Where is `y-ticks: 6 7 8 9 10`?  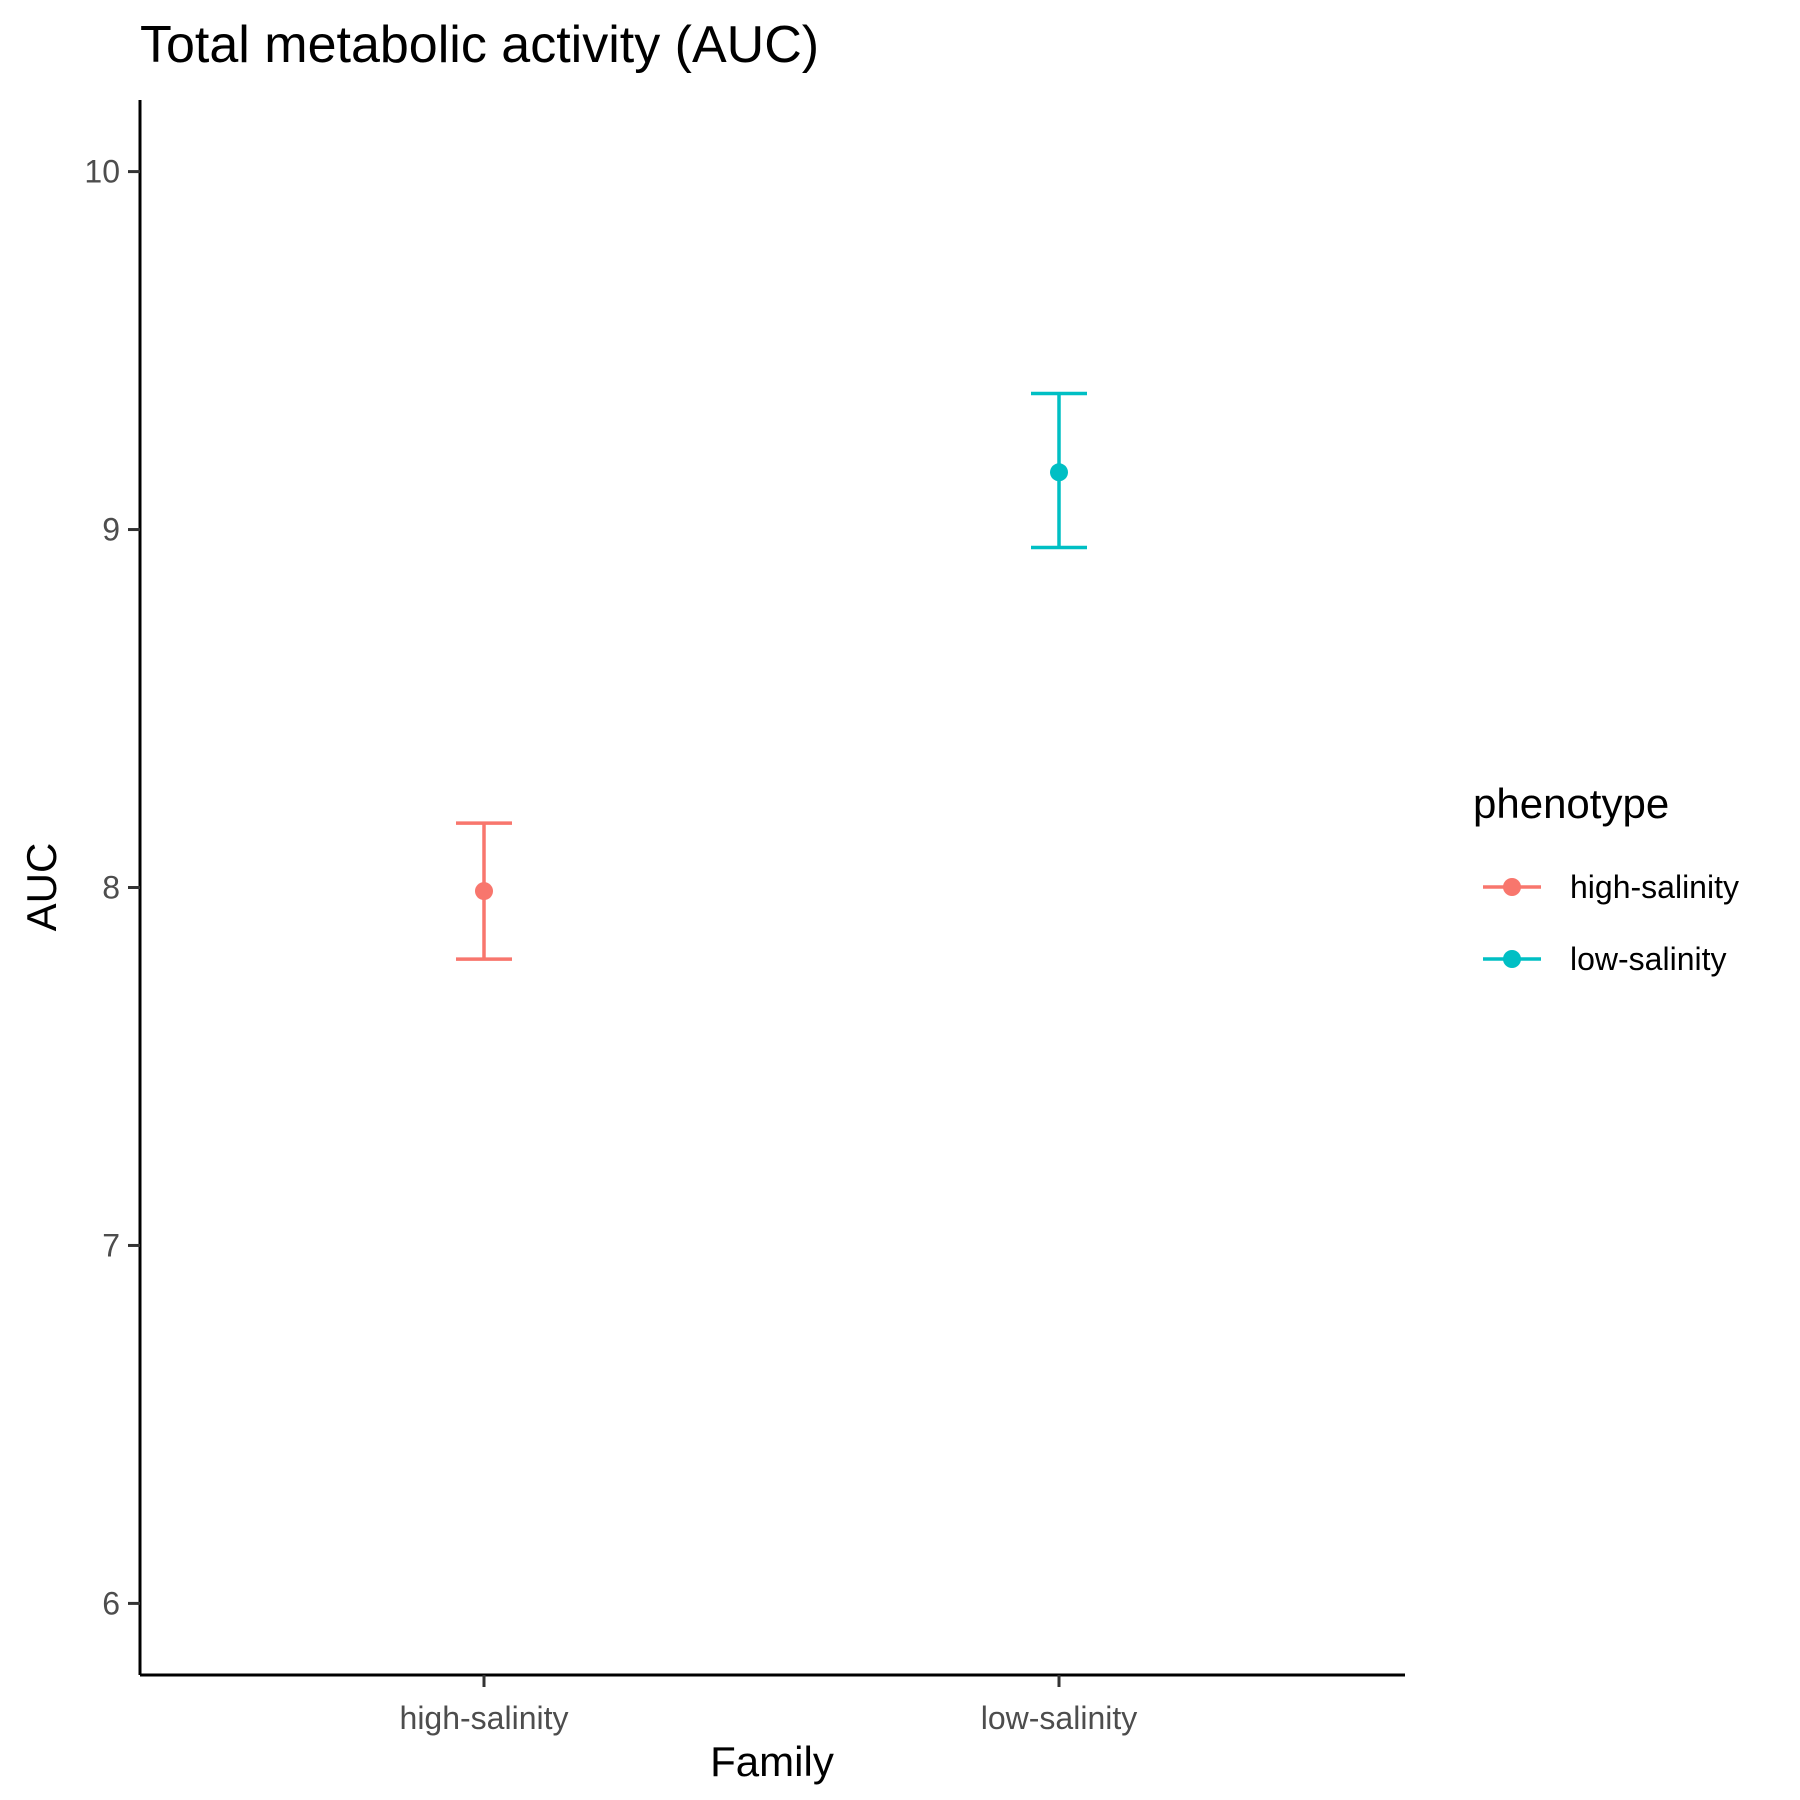 y-ticks: 6 7 8 9 10 is located at coordinates (112, 887).